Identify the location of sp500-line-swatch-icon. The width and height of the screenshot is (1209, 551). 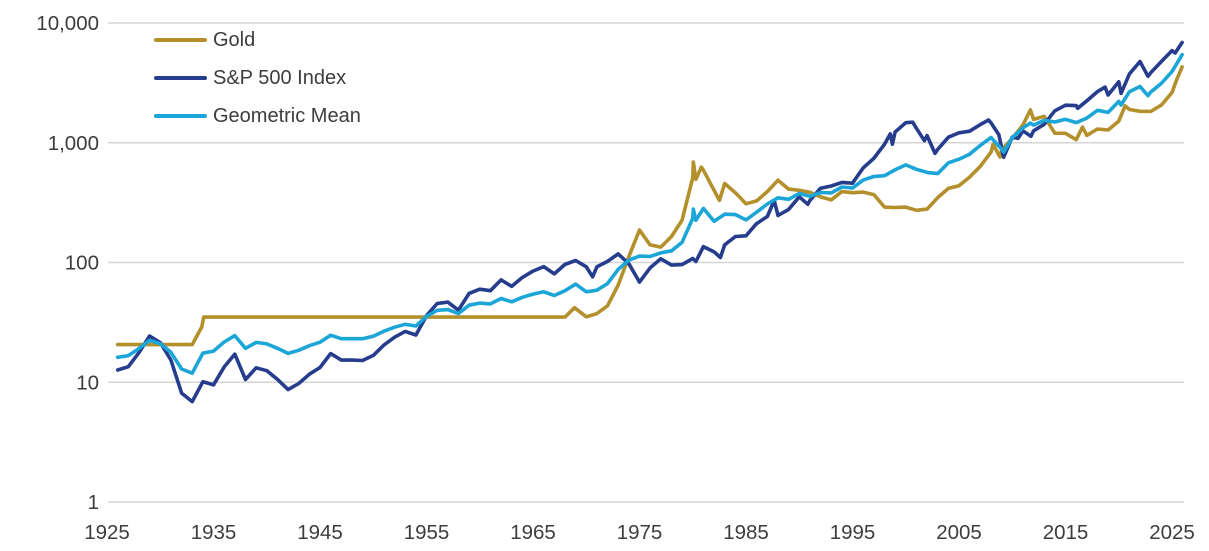
(180, 78).